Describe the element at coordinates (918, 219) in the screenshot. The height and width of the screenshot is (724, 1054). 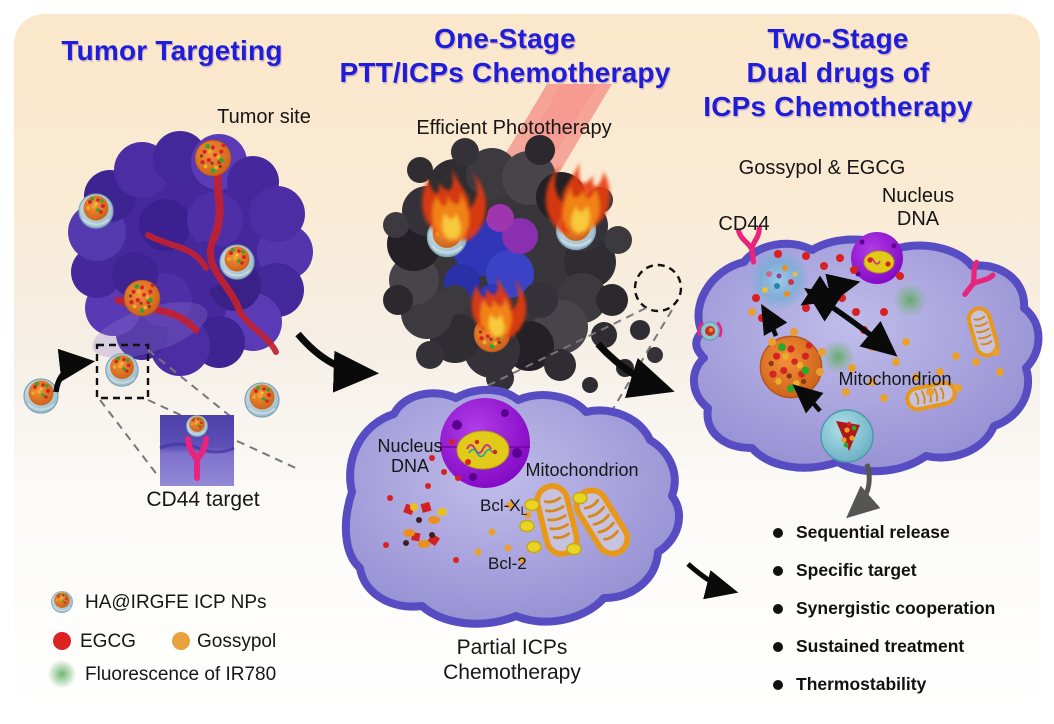
I see `nucleus3-label-line2: DNA` at that location.